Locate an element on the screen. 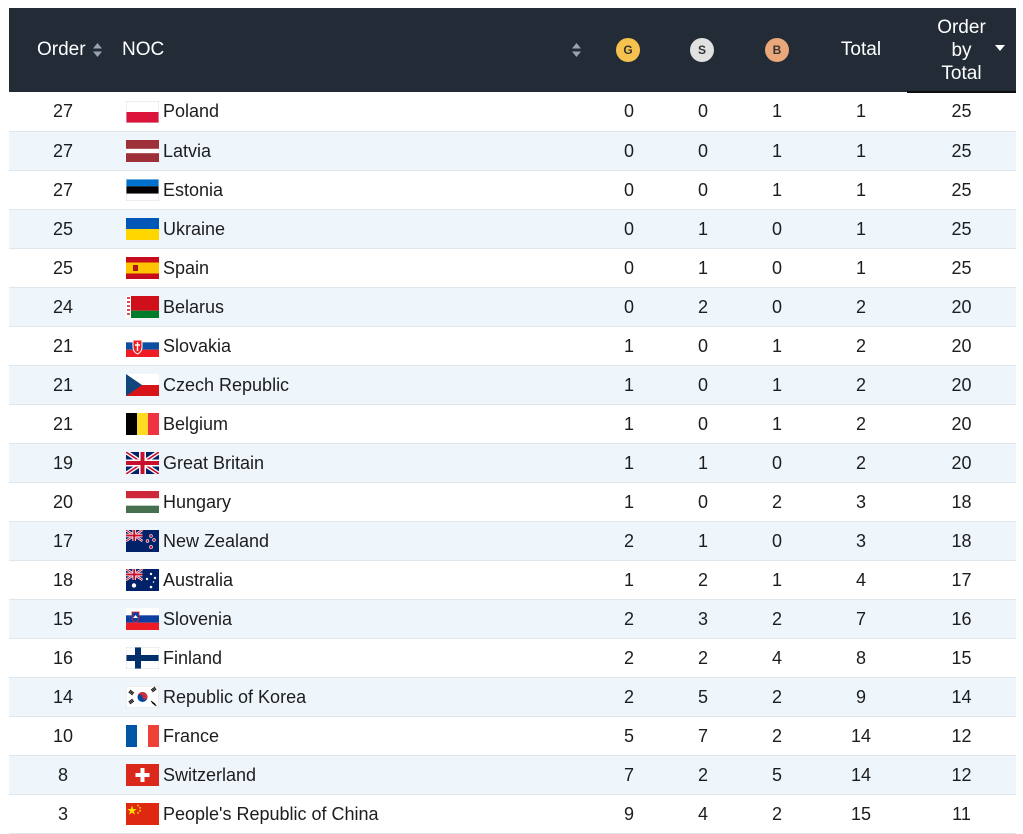 Image resolution: width=1023 pixels, height=834 pixels. noc-cell: People's Republic of China is located at coordinates (252, 814).